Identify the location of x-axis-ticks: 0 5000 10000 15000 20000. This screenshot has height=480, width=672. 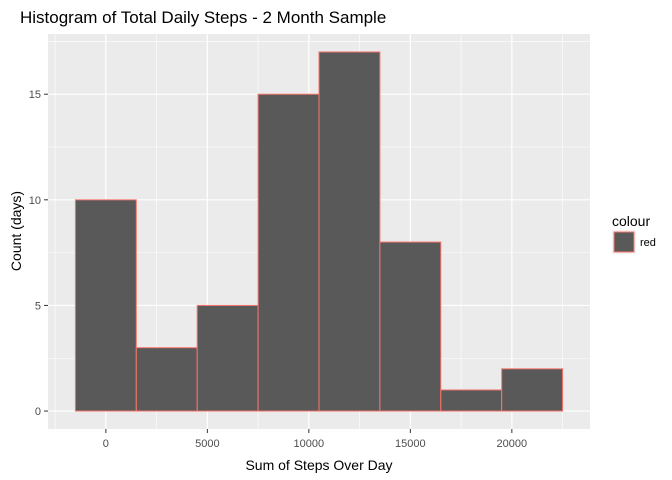
(315, 439).